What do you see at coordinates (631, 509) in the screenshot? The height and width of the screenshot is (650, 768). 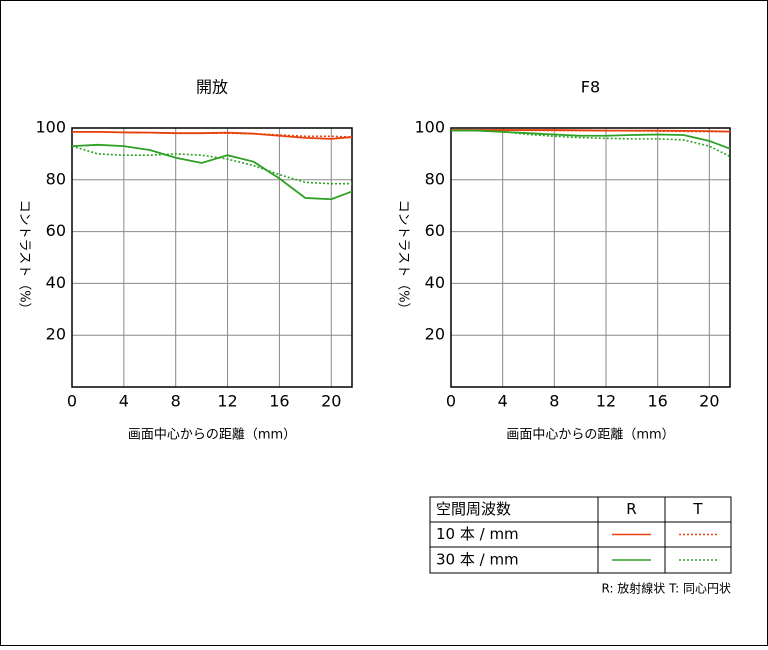 I see `legend-header: R` at bounding box center [631, 509].